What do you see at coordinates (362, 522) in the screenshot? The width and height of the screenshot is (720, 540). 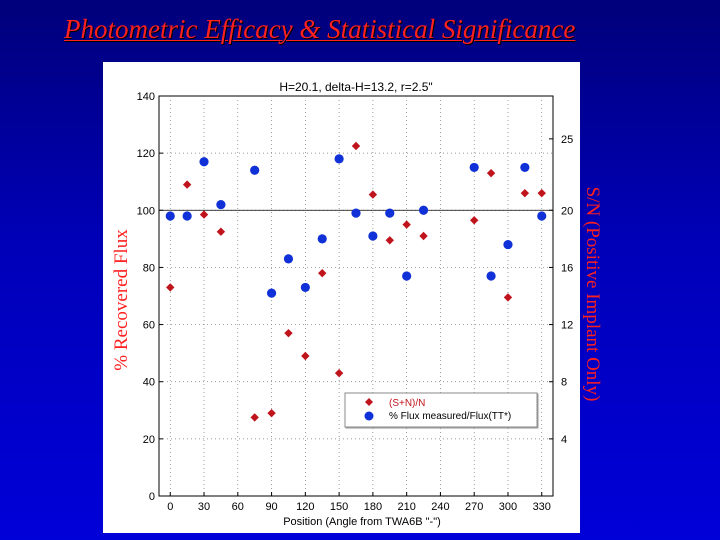 I see `x-axis-label: Position (Angle from TWA6B "-")` at bounding box center [362, 522].